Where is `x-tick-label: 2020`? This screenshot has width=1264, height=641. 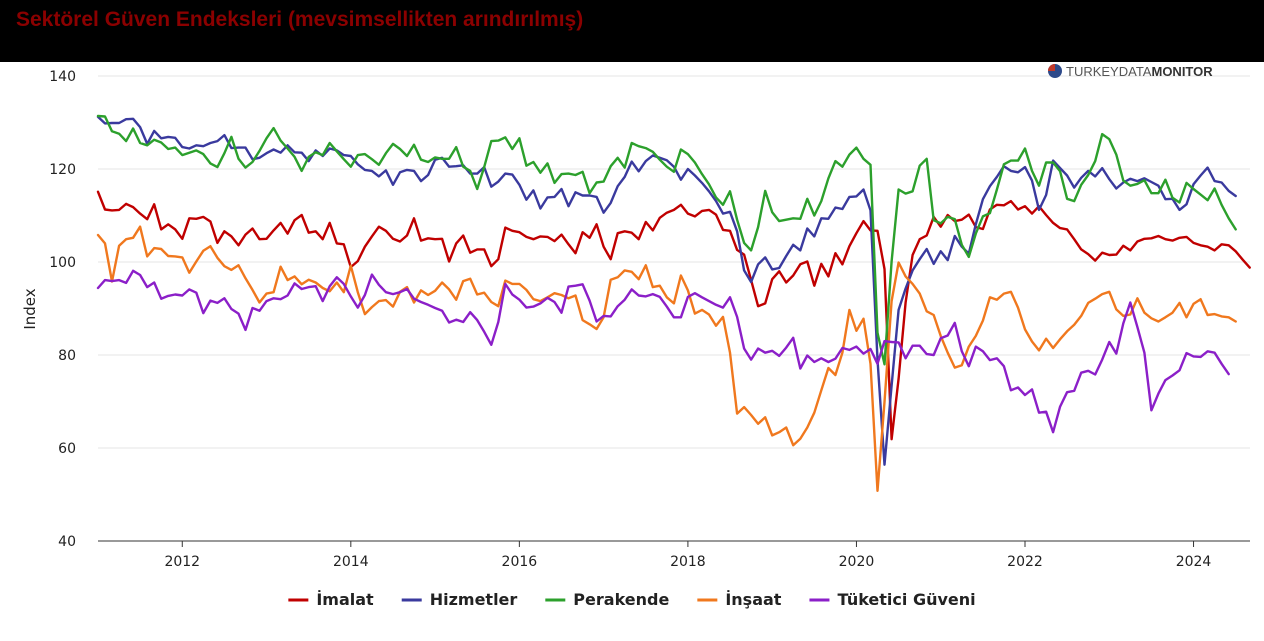
x-tick-label: 2020 is located at coordinates (857, 562).